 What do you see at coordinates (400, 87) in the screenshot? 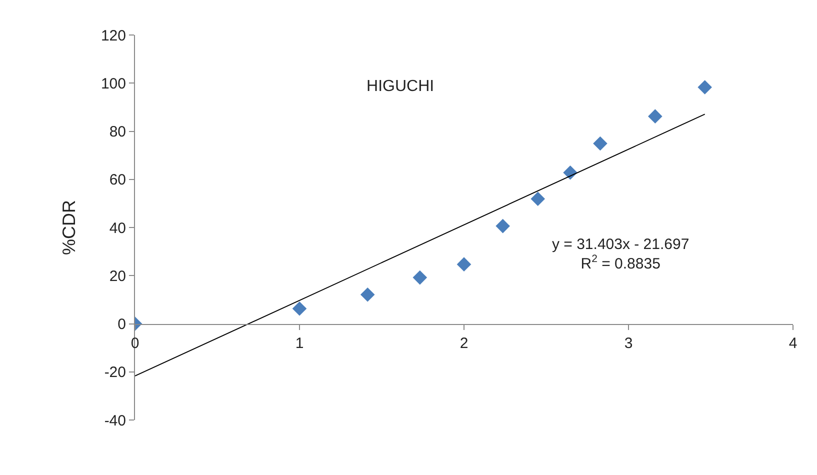
I see `text: HIGUCHI` at bounding box center [400, 87].